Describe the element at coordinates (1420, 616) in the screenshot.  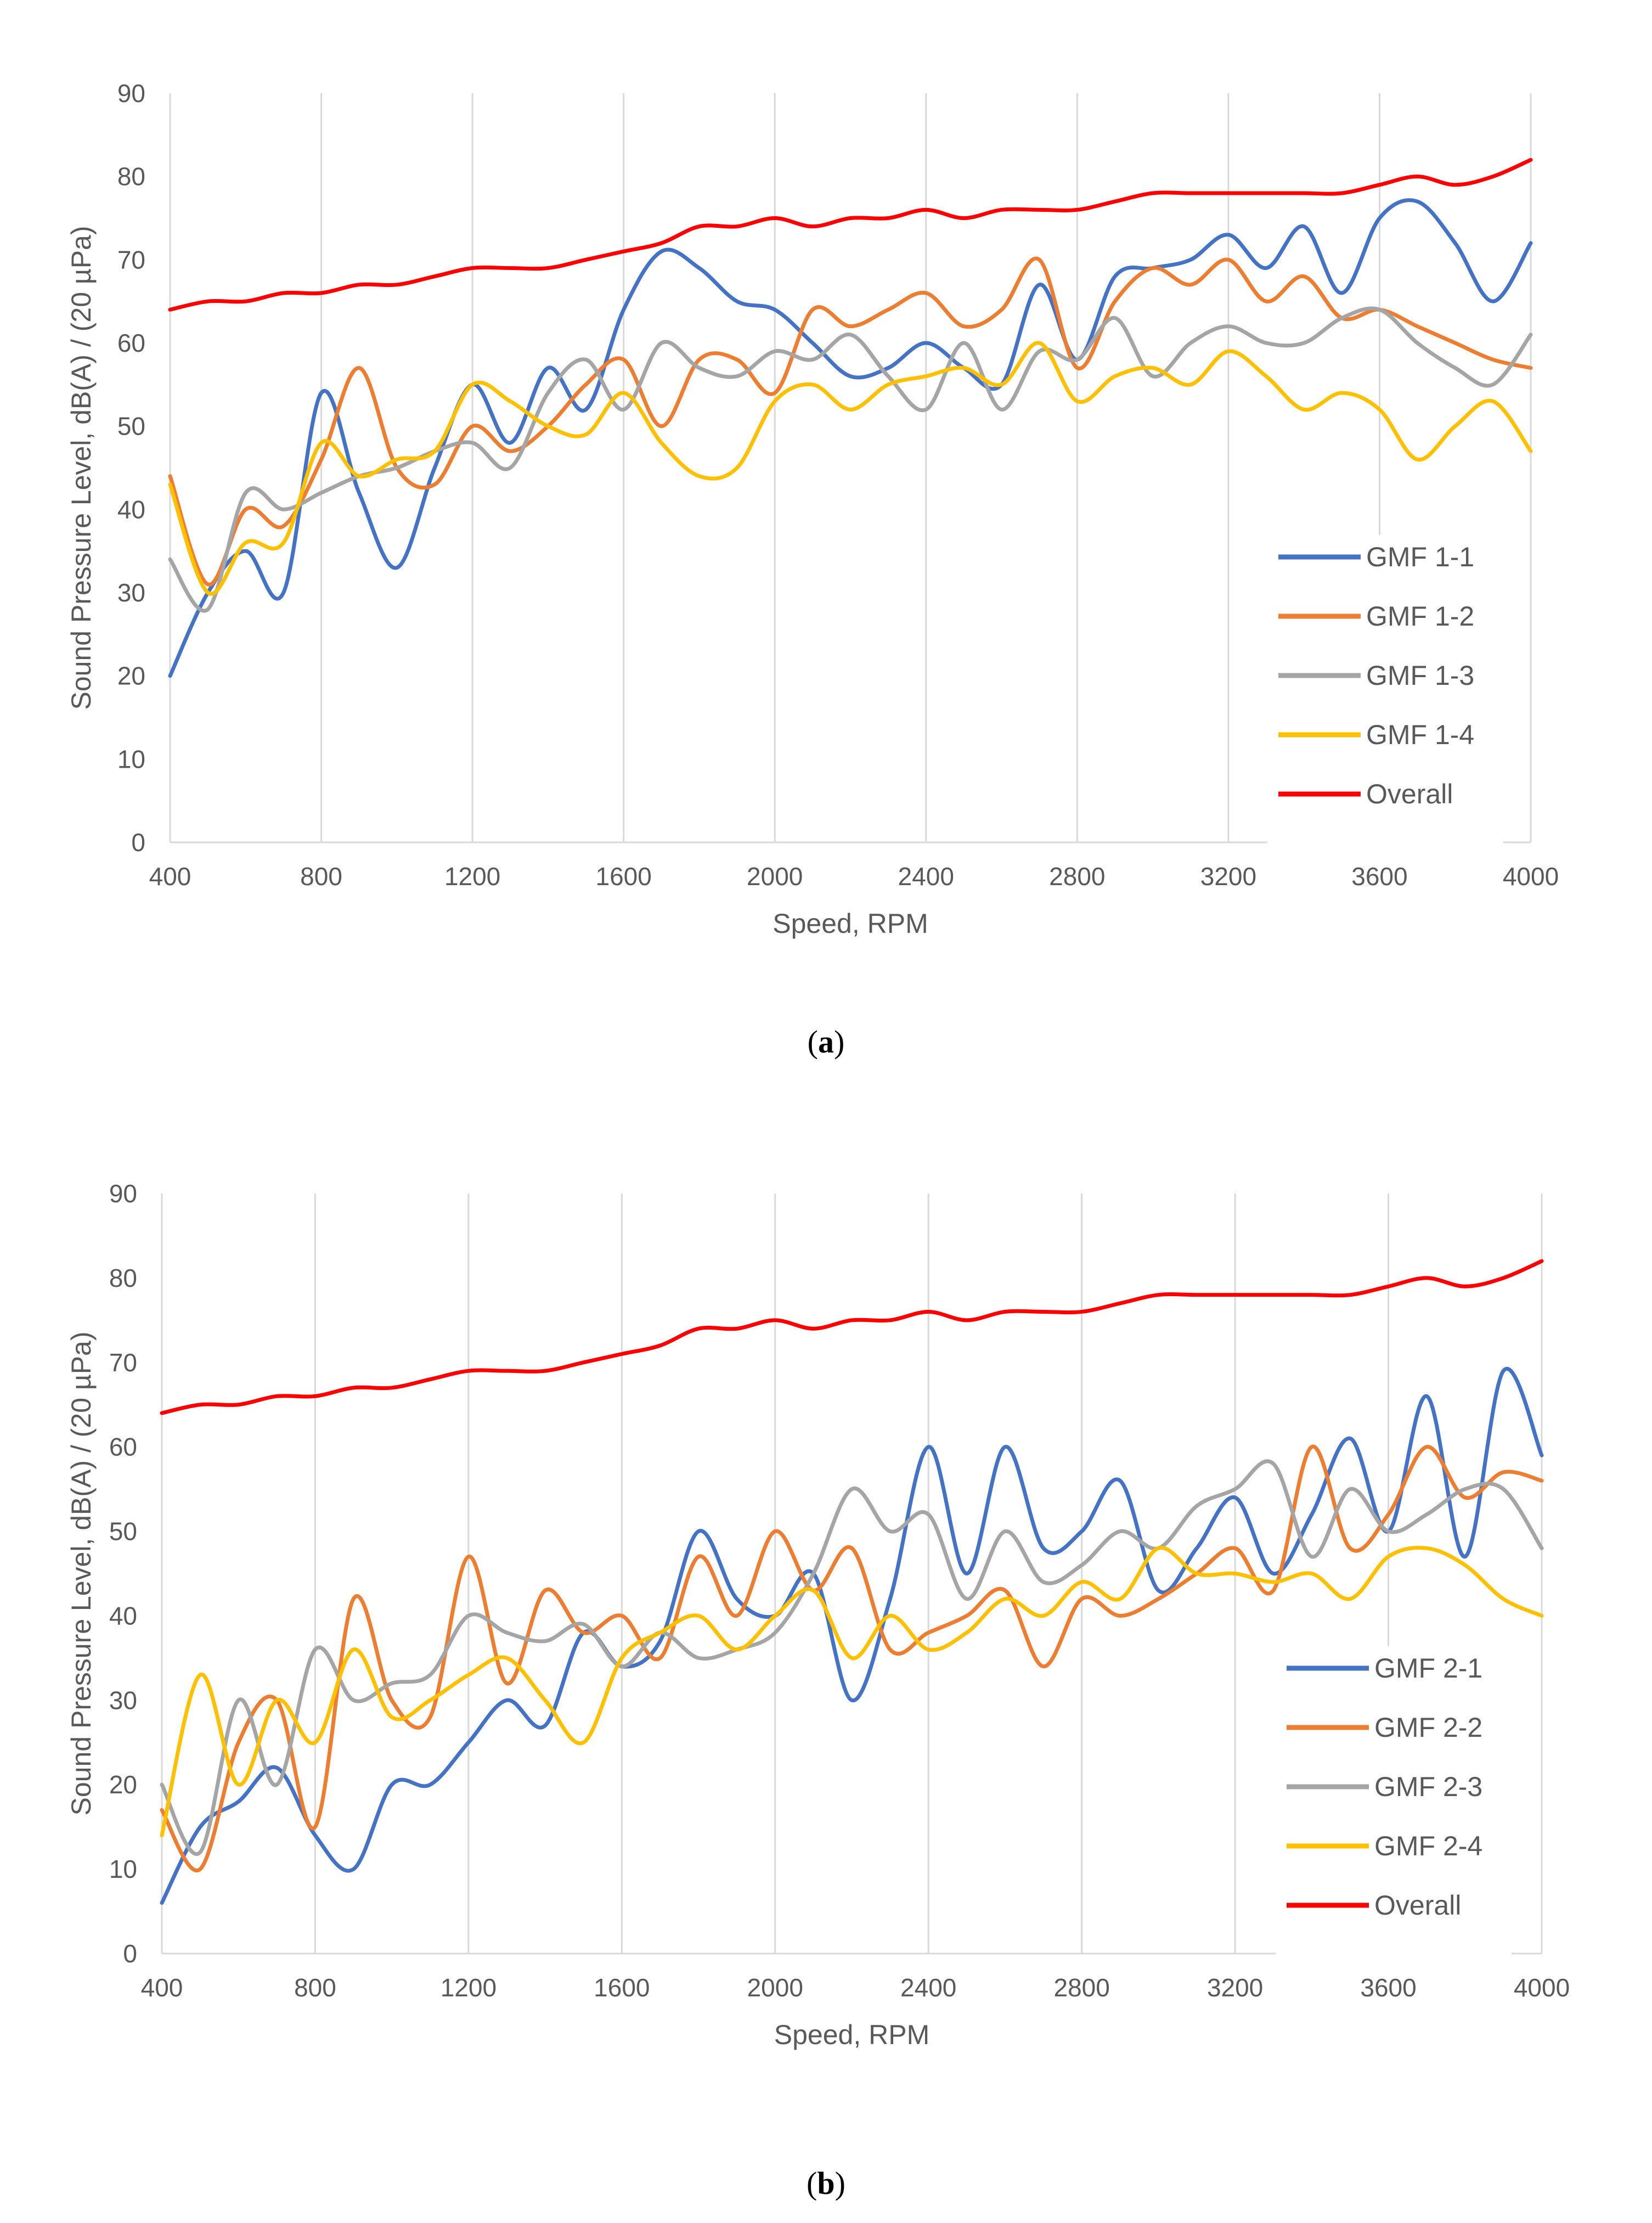
I see `legend-label: GMF 1-2` at that location.